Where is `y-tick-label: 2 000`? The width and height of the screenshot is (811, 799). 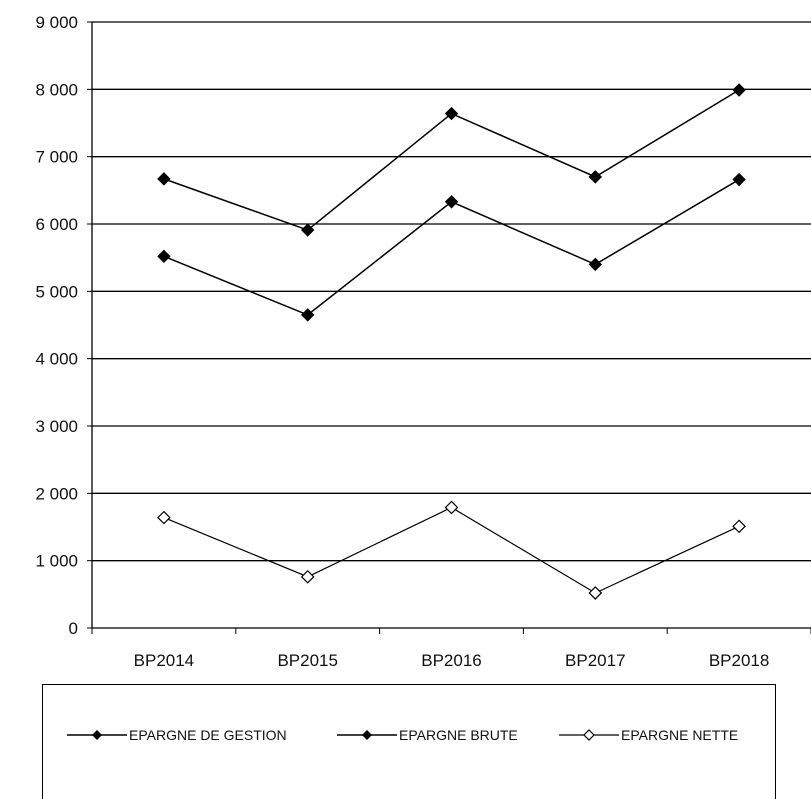
y-tick-label: 2 000 is located at coordinates (56, 493).